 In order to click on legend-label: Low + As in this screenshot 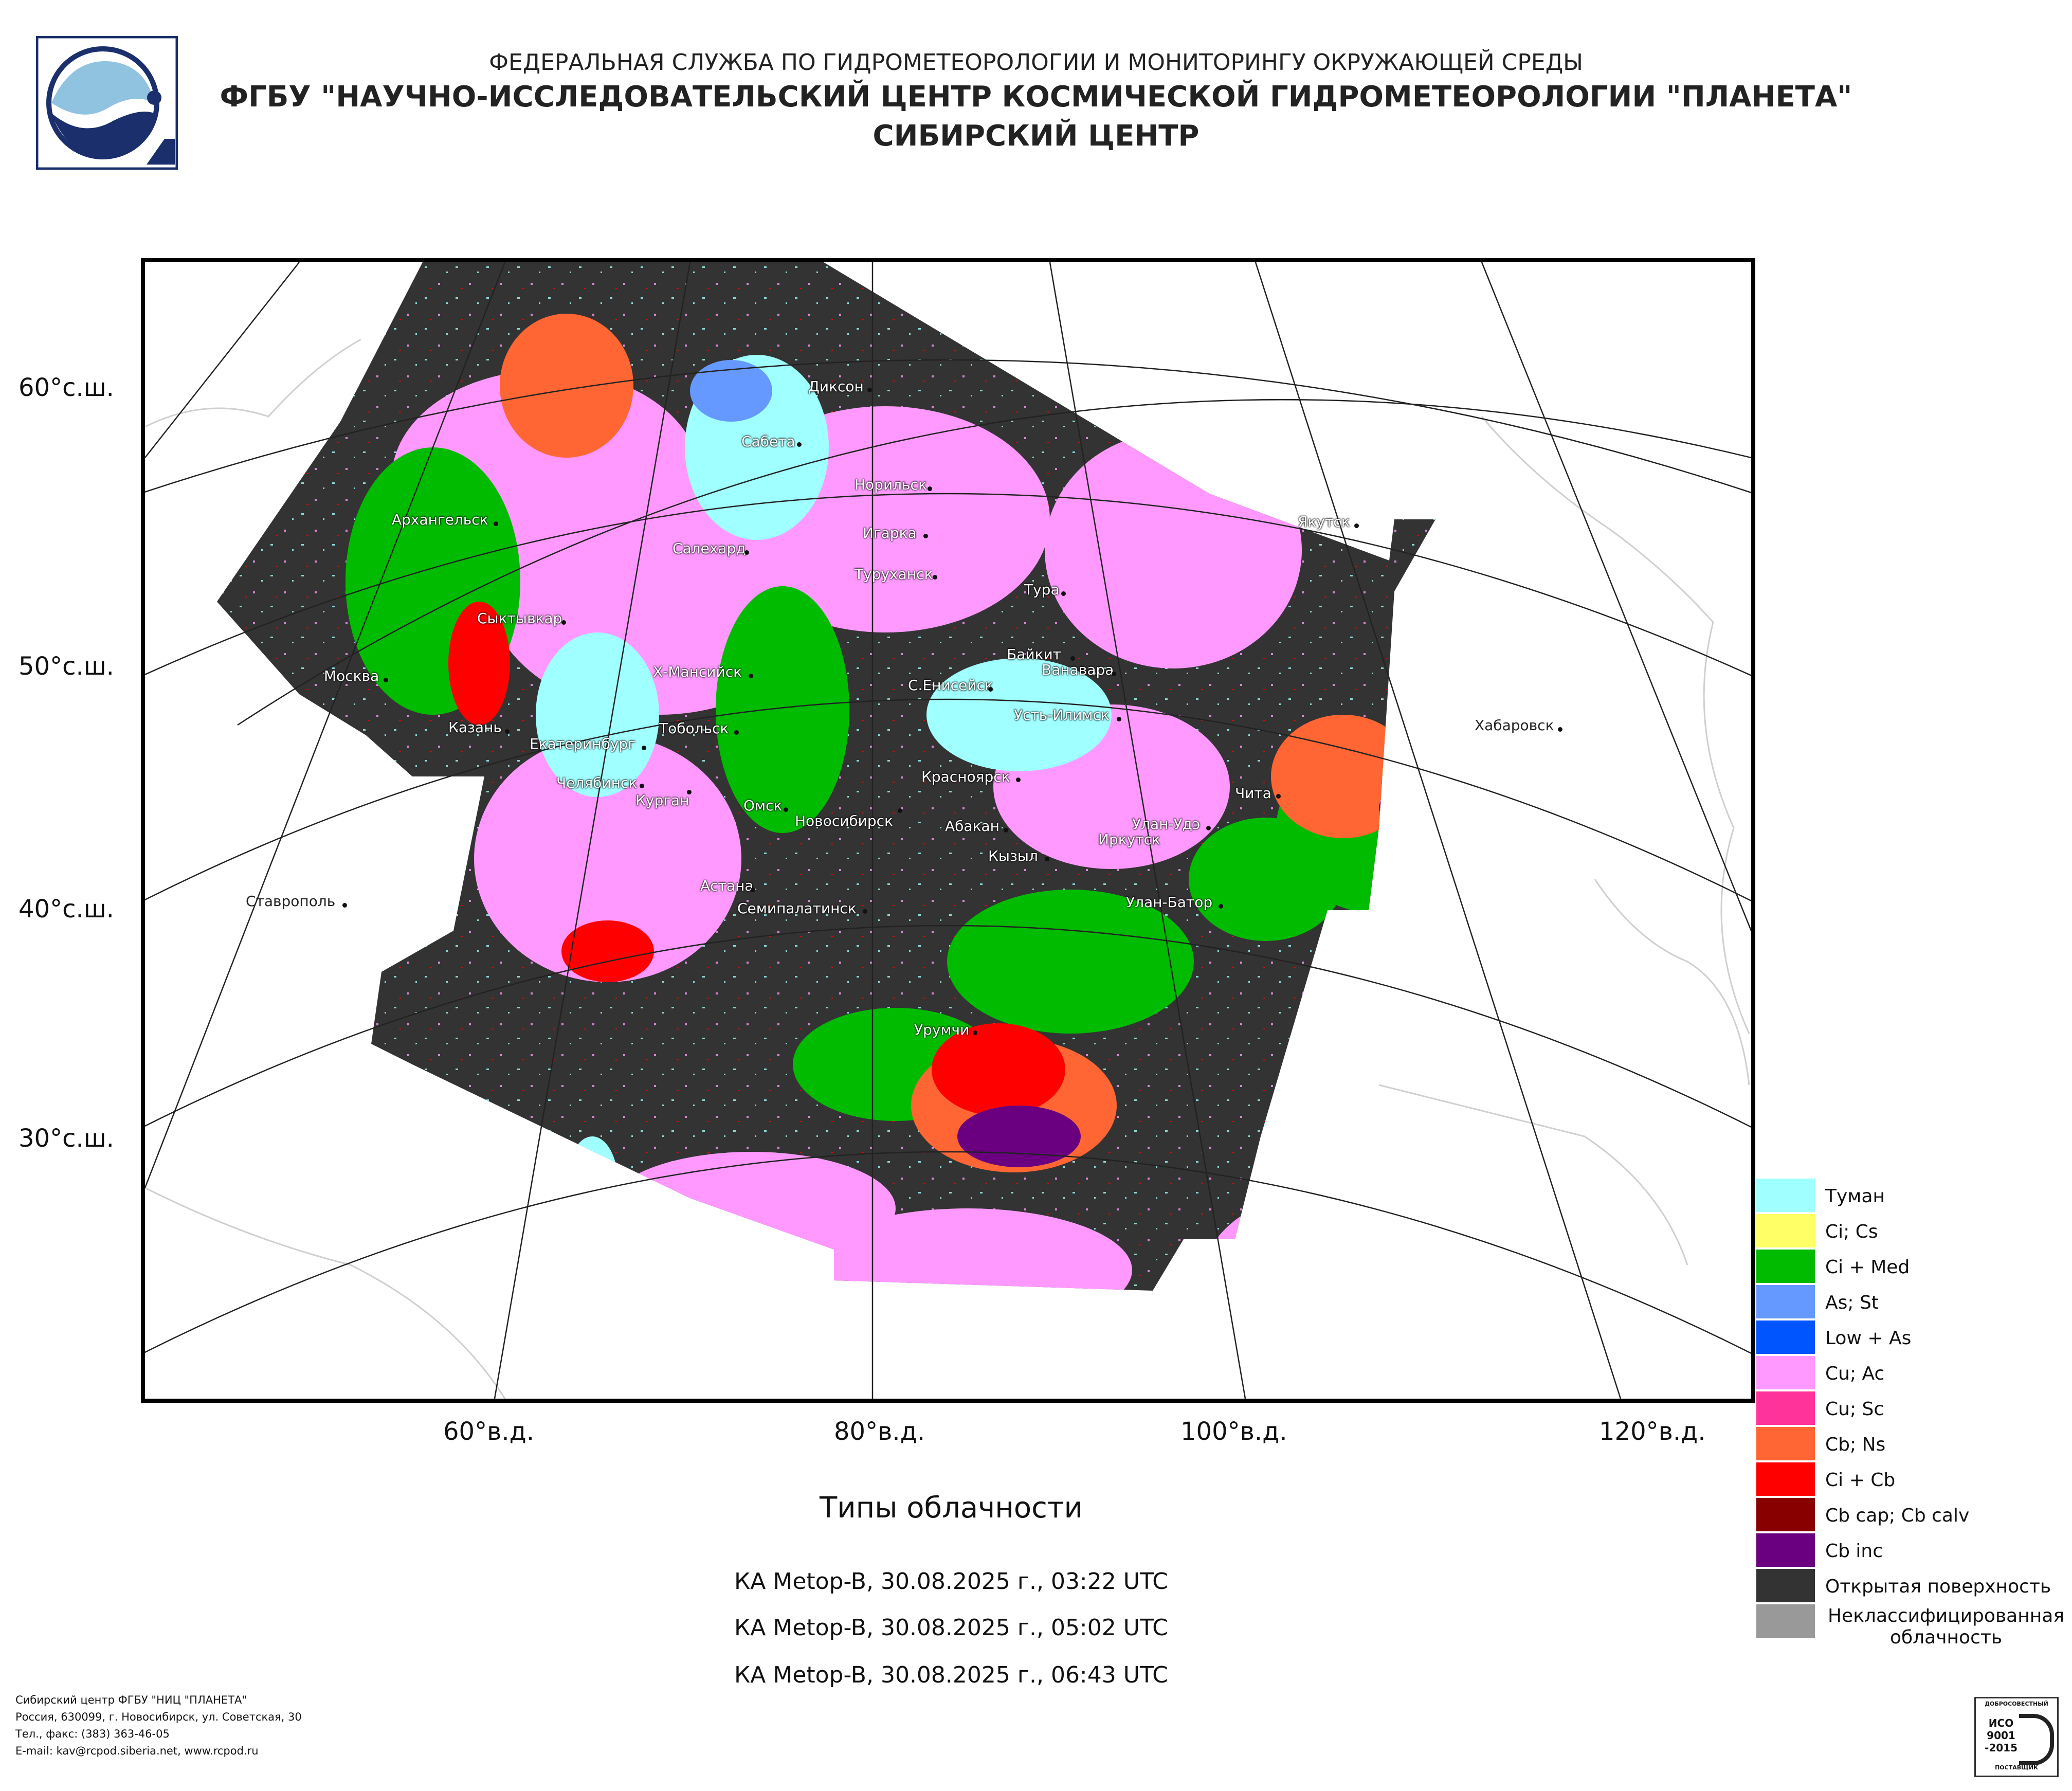, I will do `click(1868, 1338)`.